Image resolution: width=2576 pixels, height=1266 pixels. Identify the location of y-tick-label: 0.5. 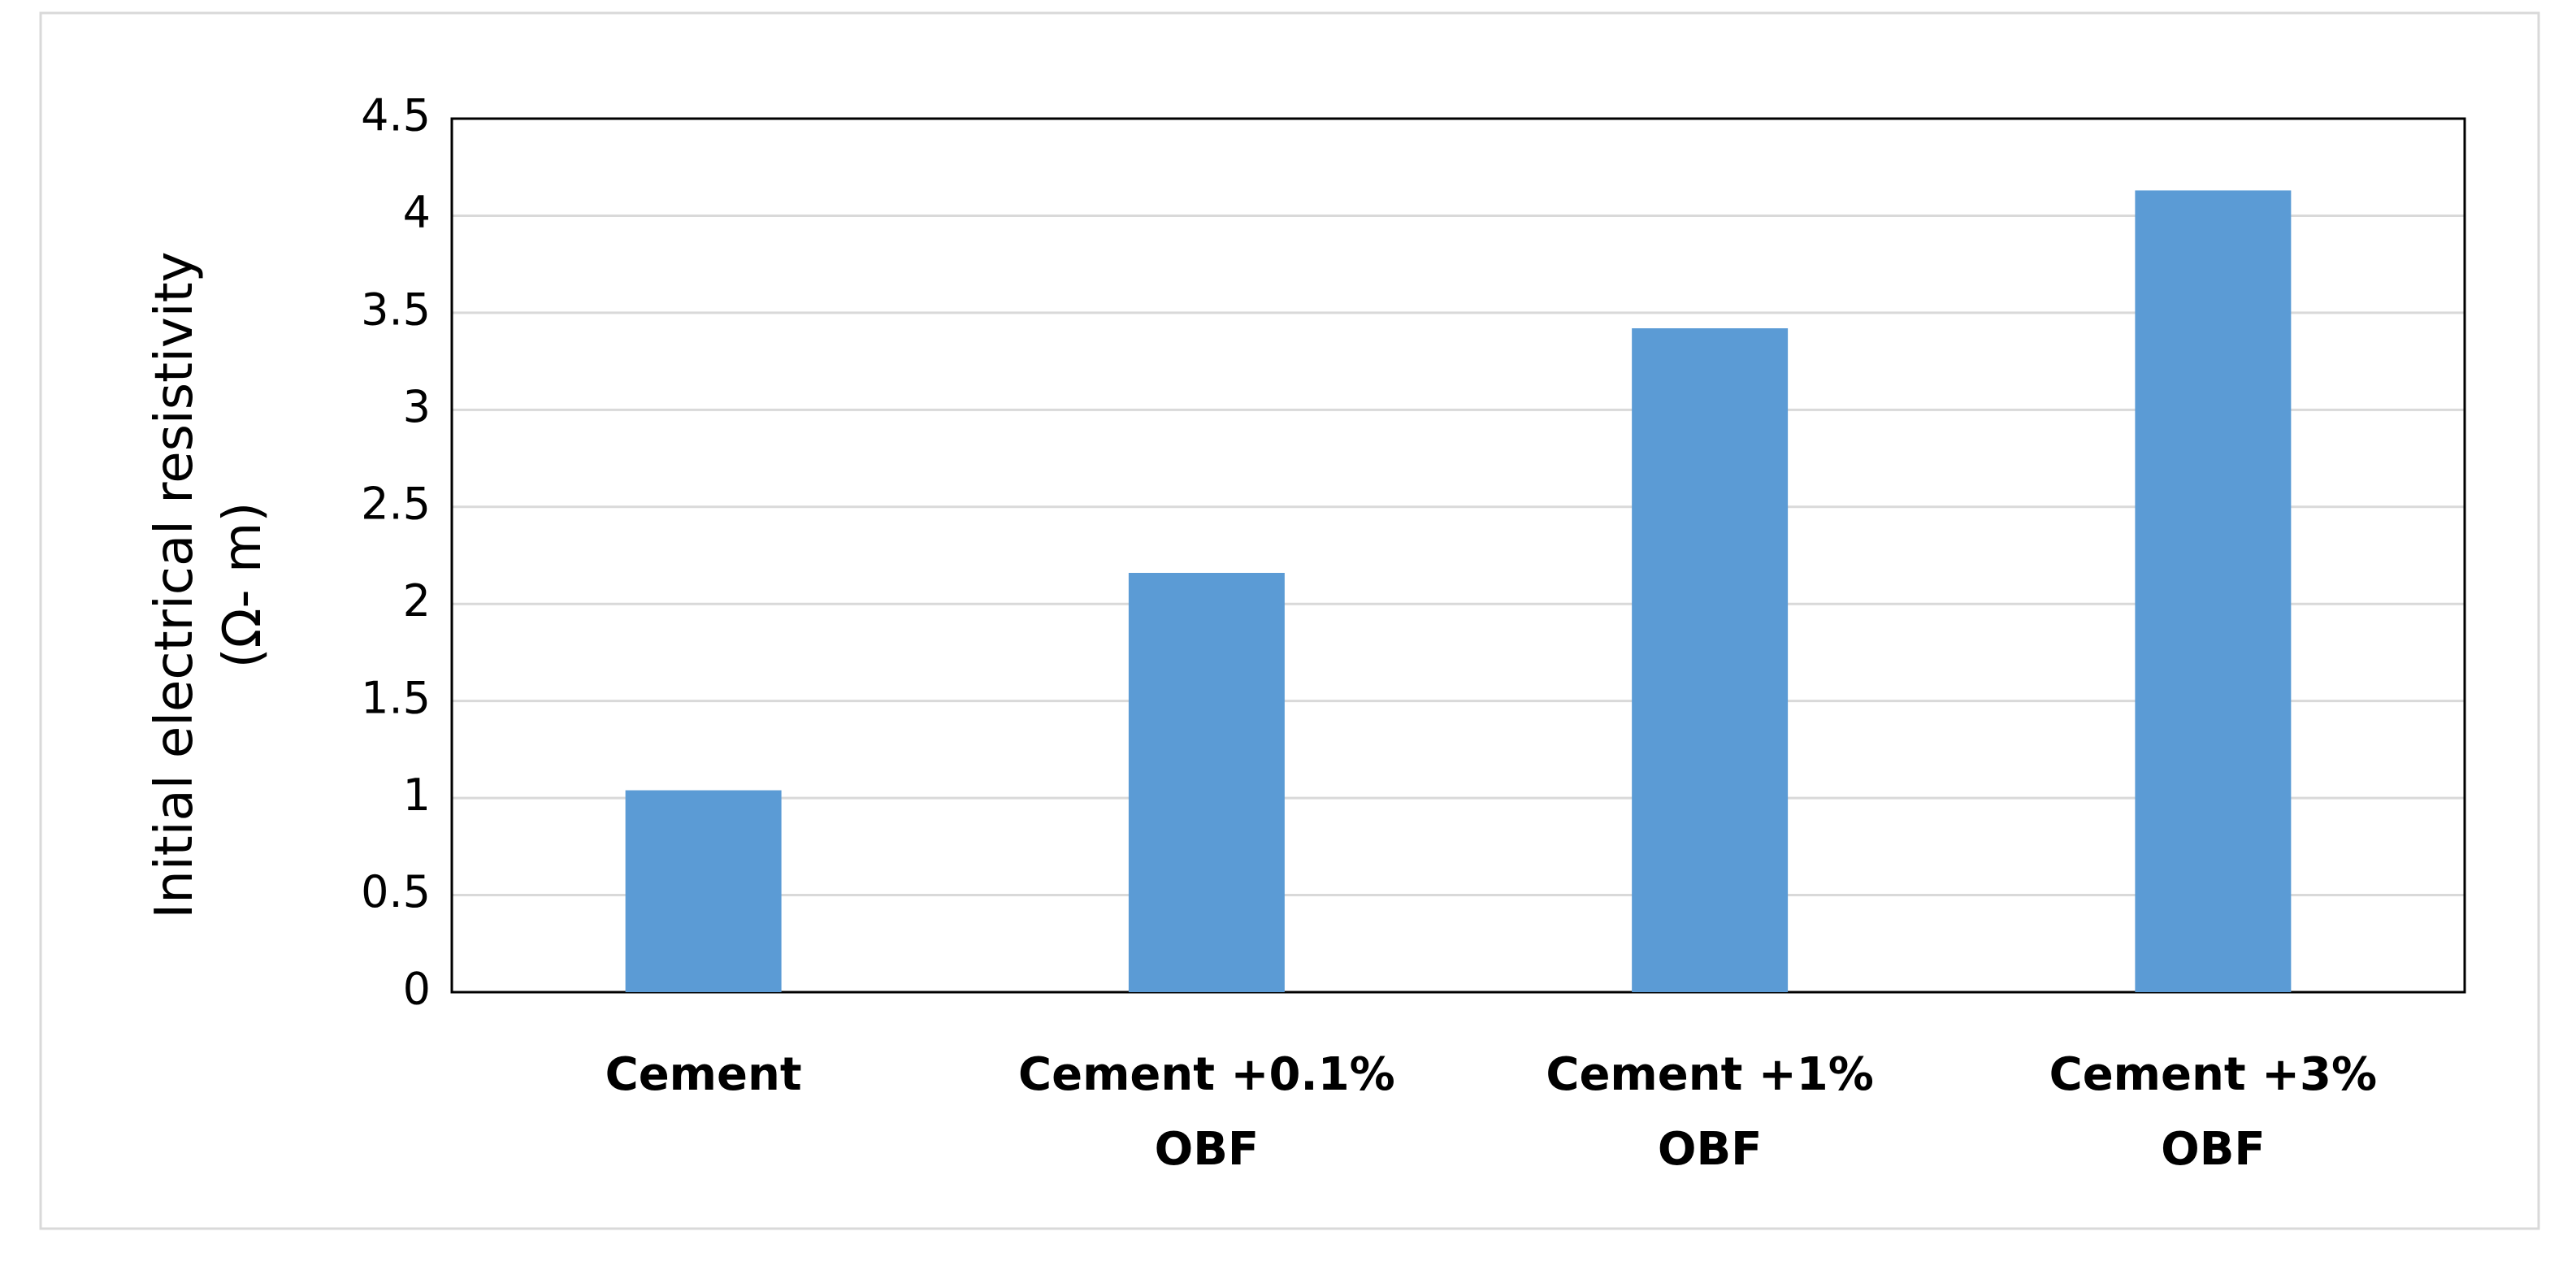
(396, 891).